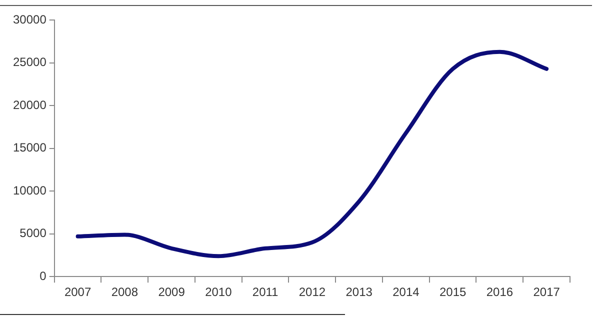 The height and width of the screenshot is (324, 600). What do you see at coordinates (29, 105) in the screenshot?
I see `y-tick-label: 20000` at bounding box center [29, 105].